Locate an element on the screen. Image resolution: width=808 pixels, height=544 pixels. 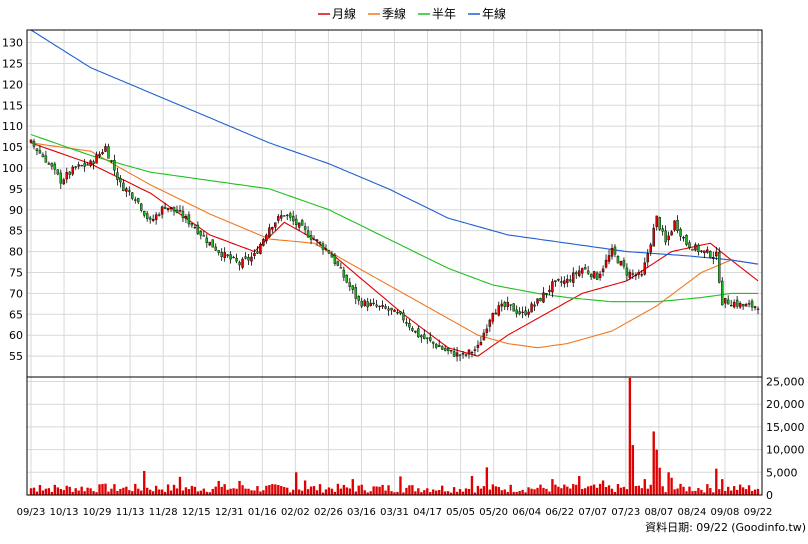
price-tick-label: 90 is located at coordinates (16, 210).